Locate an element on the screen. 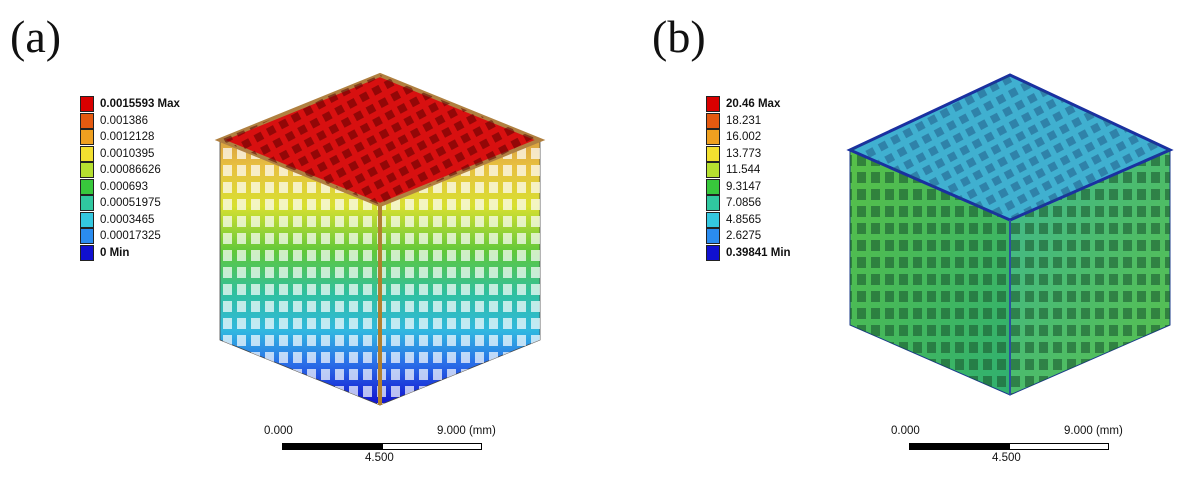 This screenshot has height=480, width=1200. scalebar-a-right-label: 9.000 (mm) is located at coordinates (466, 431).